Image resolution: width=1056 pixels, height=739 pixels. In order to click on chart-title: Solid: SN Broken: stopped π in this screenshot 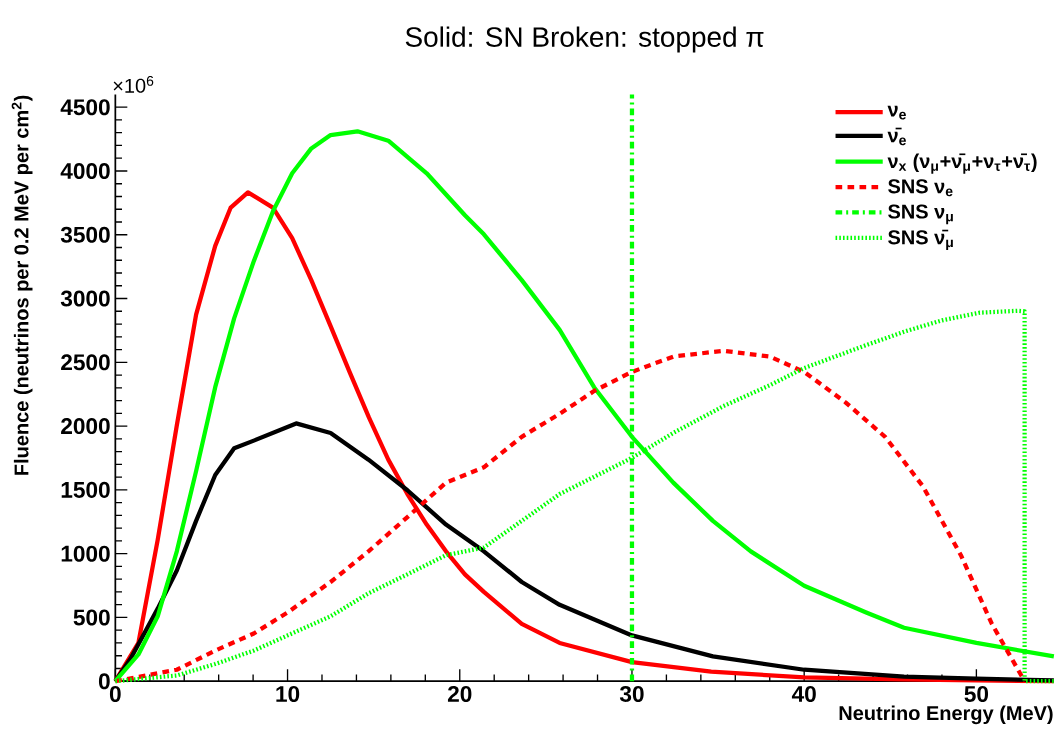, I will do `click(584, 39)`.